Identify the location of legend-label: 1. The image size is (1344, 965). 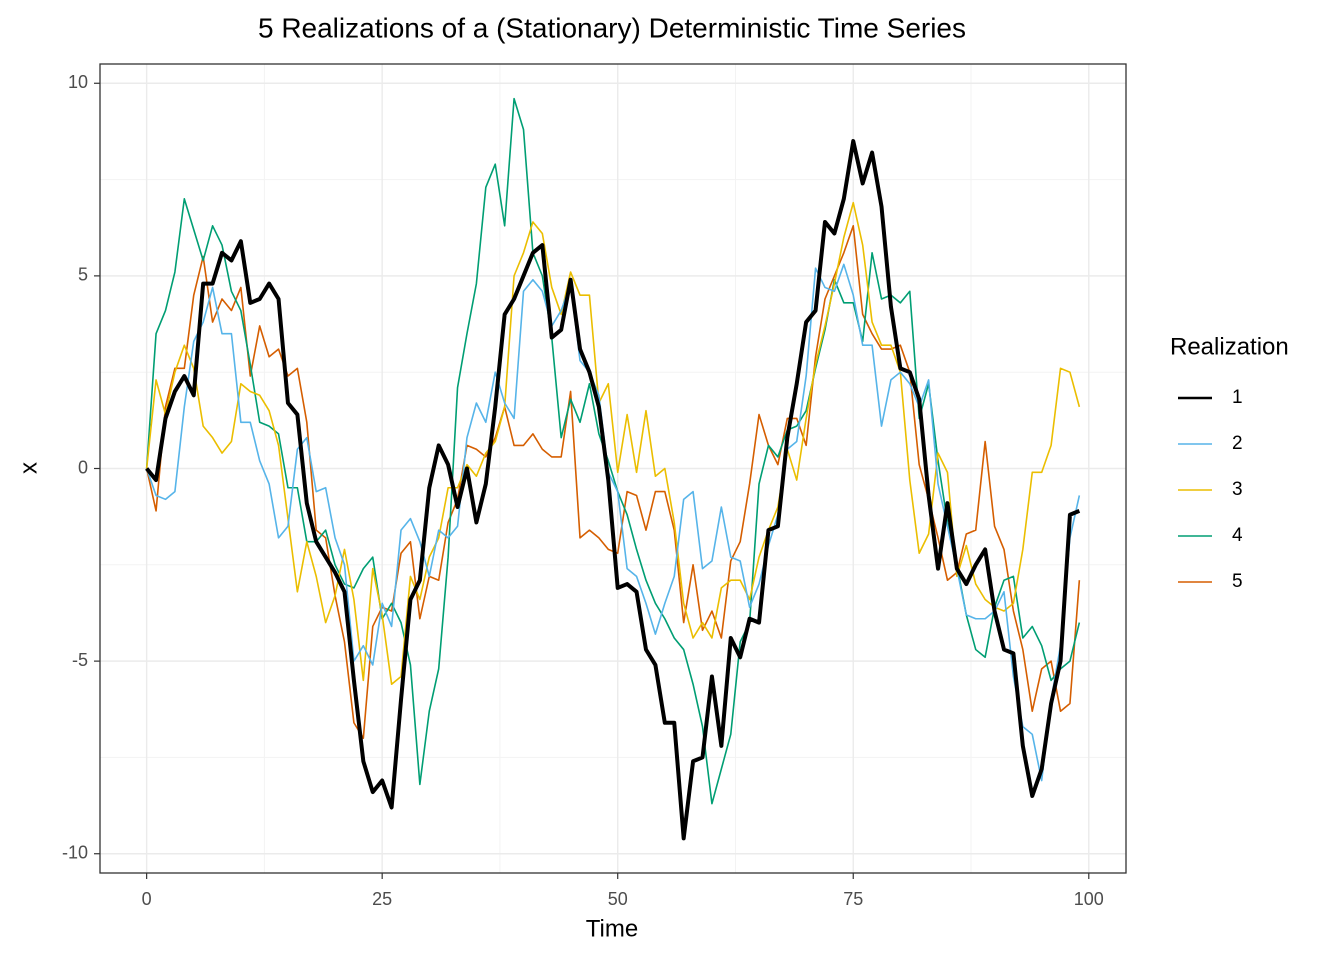
(1237, 397).